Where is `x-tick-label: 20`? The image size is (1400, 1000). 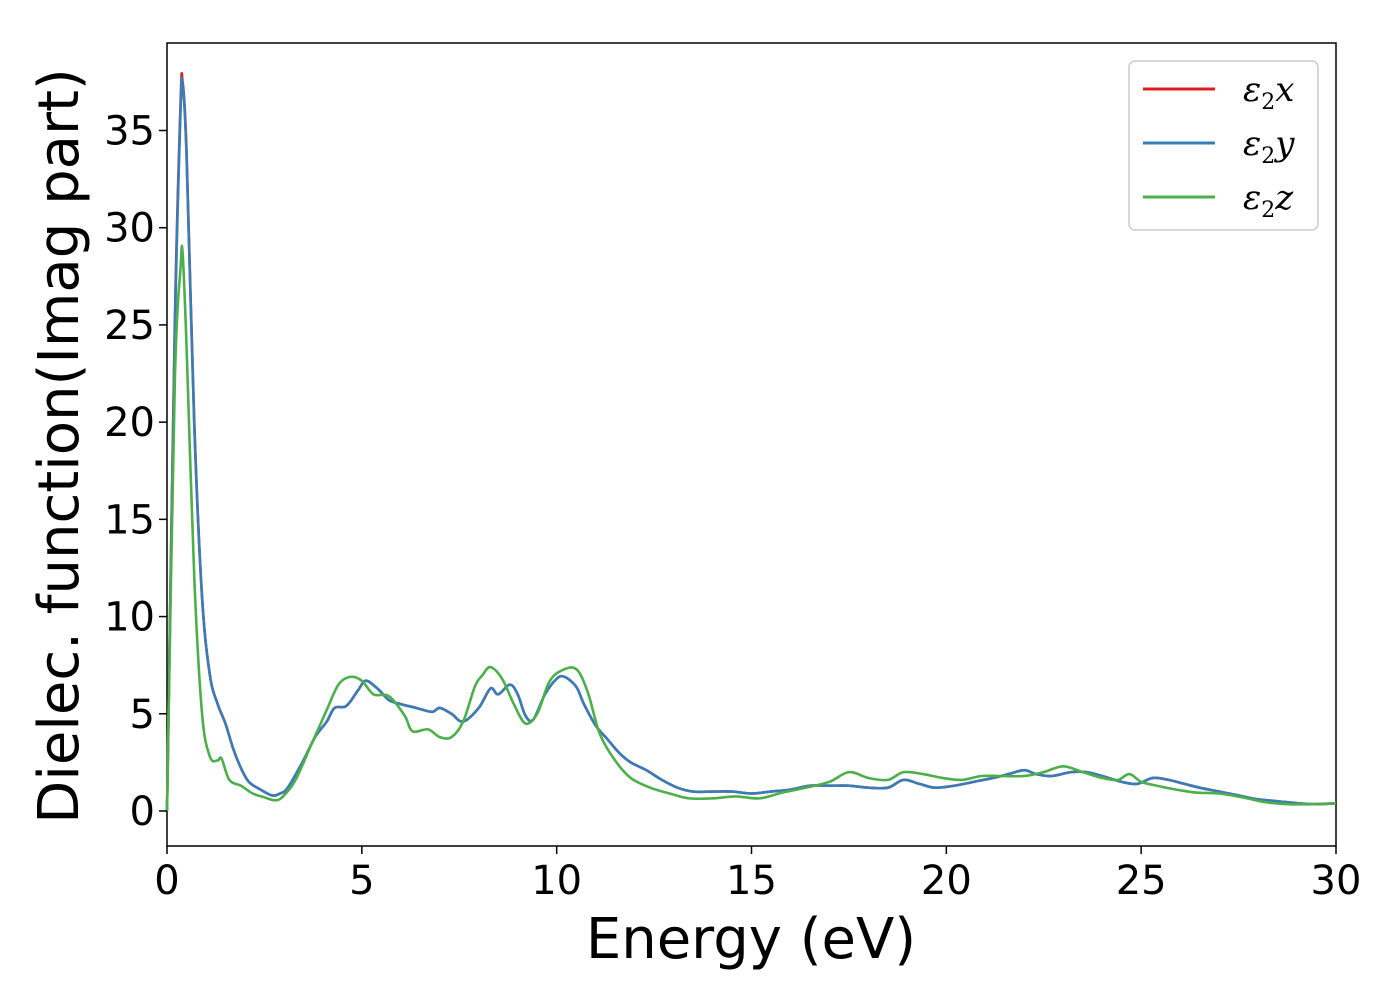 x-tick-label: 20 is located at coordinates (946, 881).